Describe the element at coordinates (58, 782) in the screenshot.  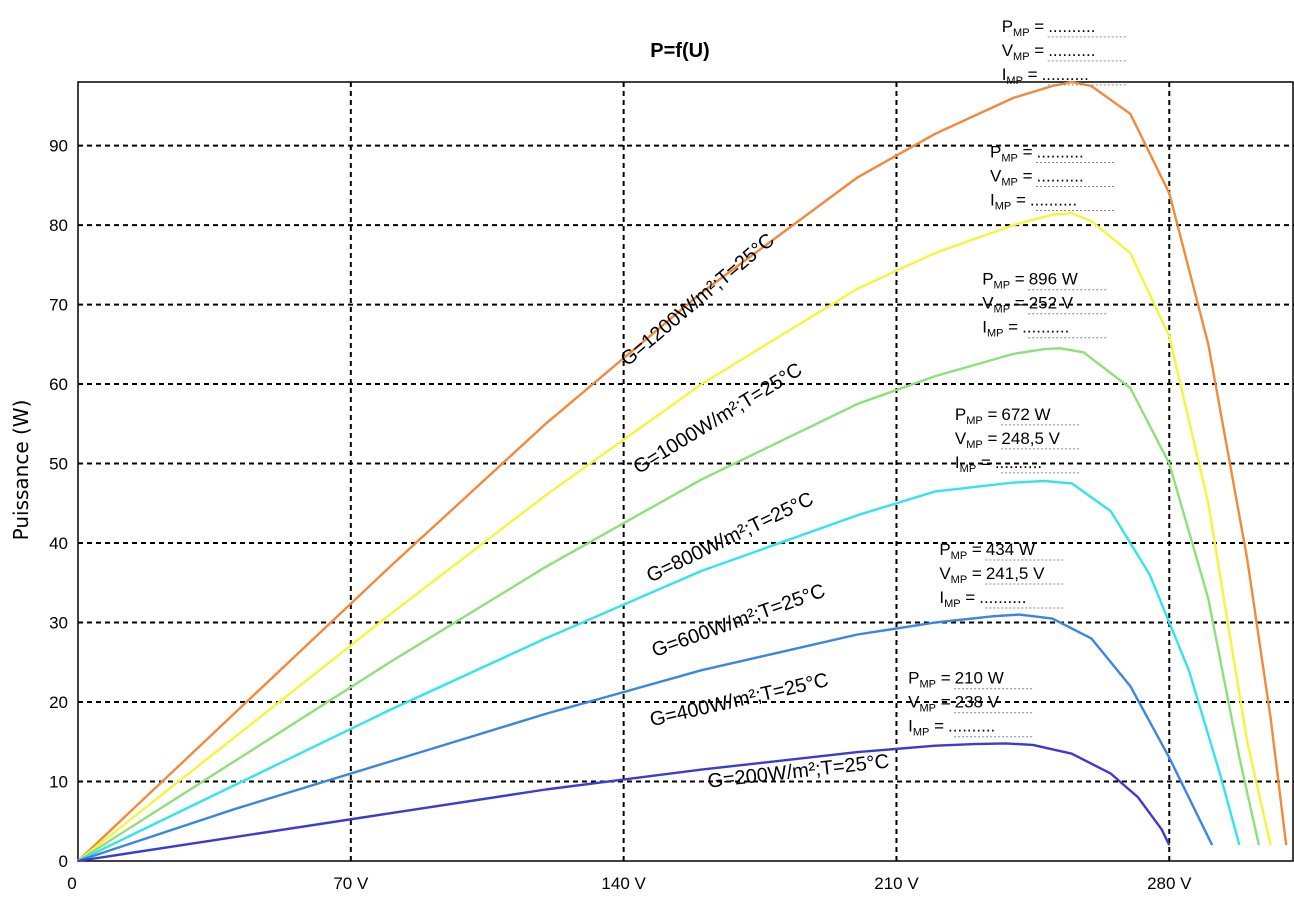
I see `y-tick-label: 10` at that location.